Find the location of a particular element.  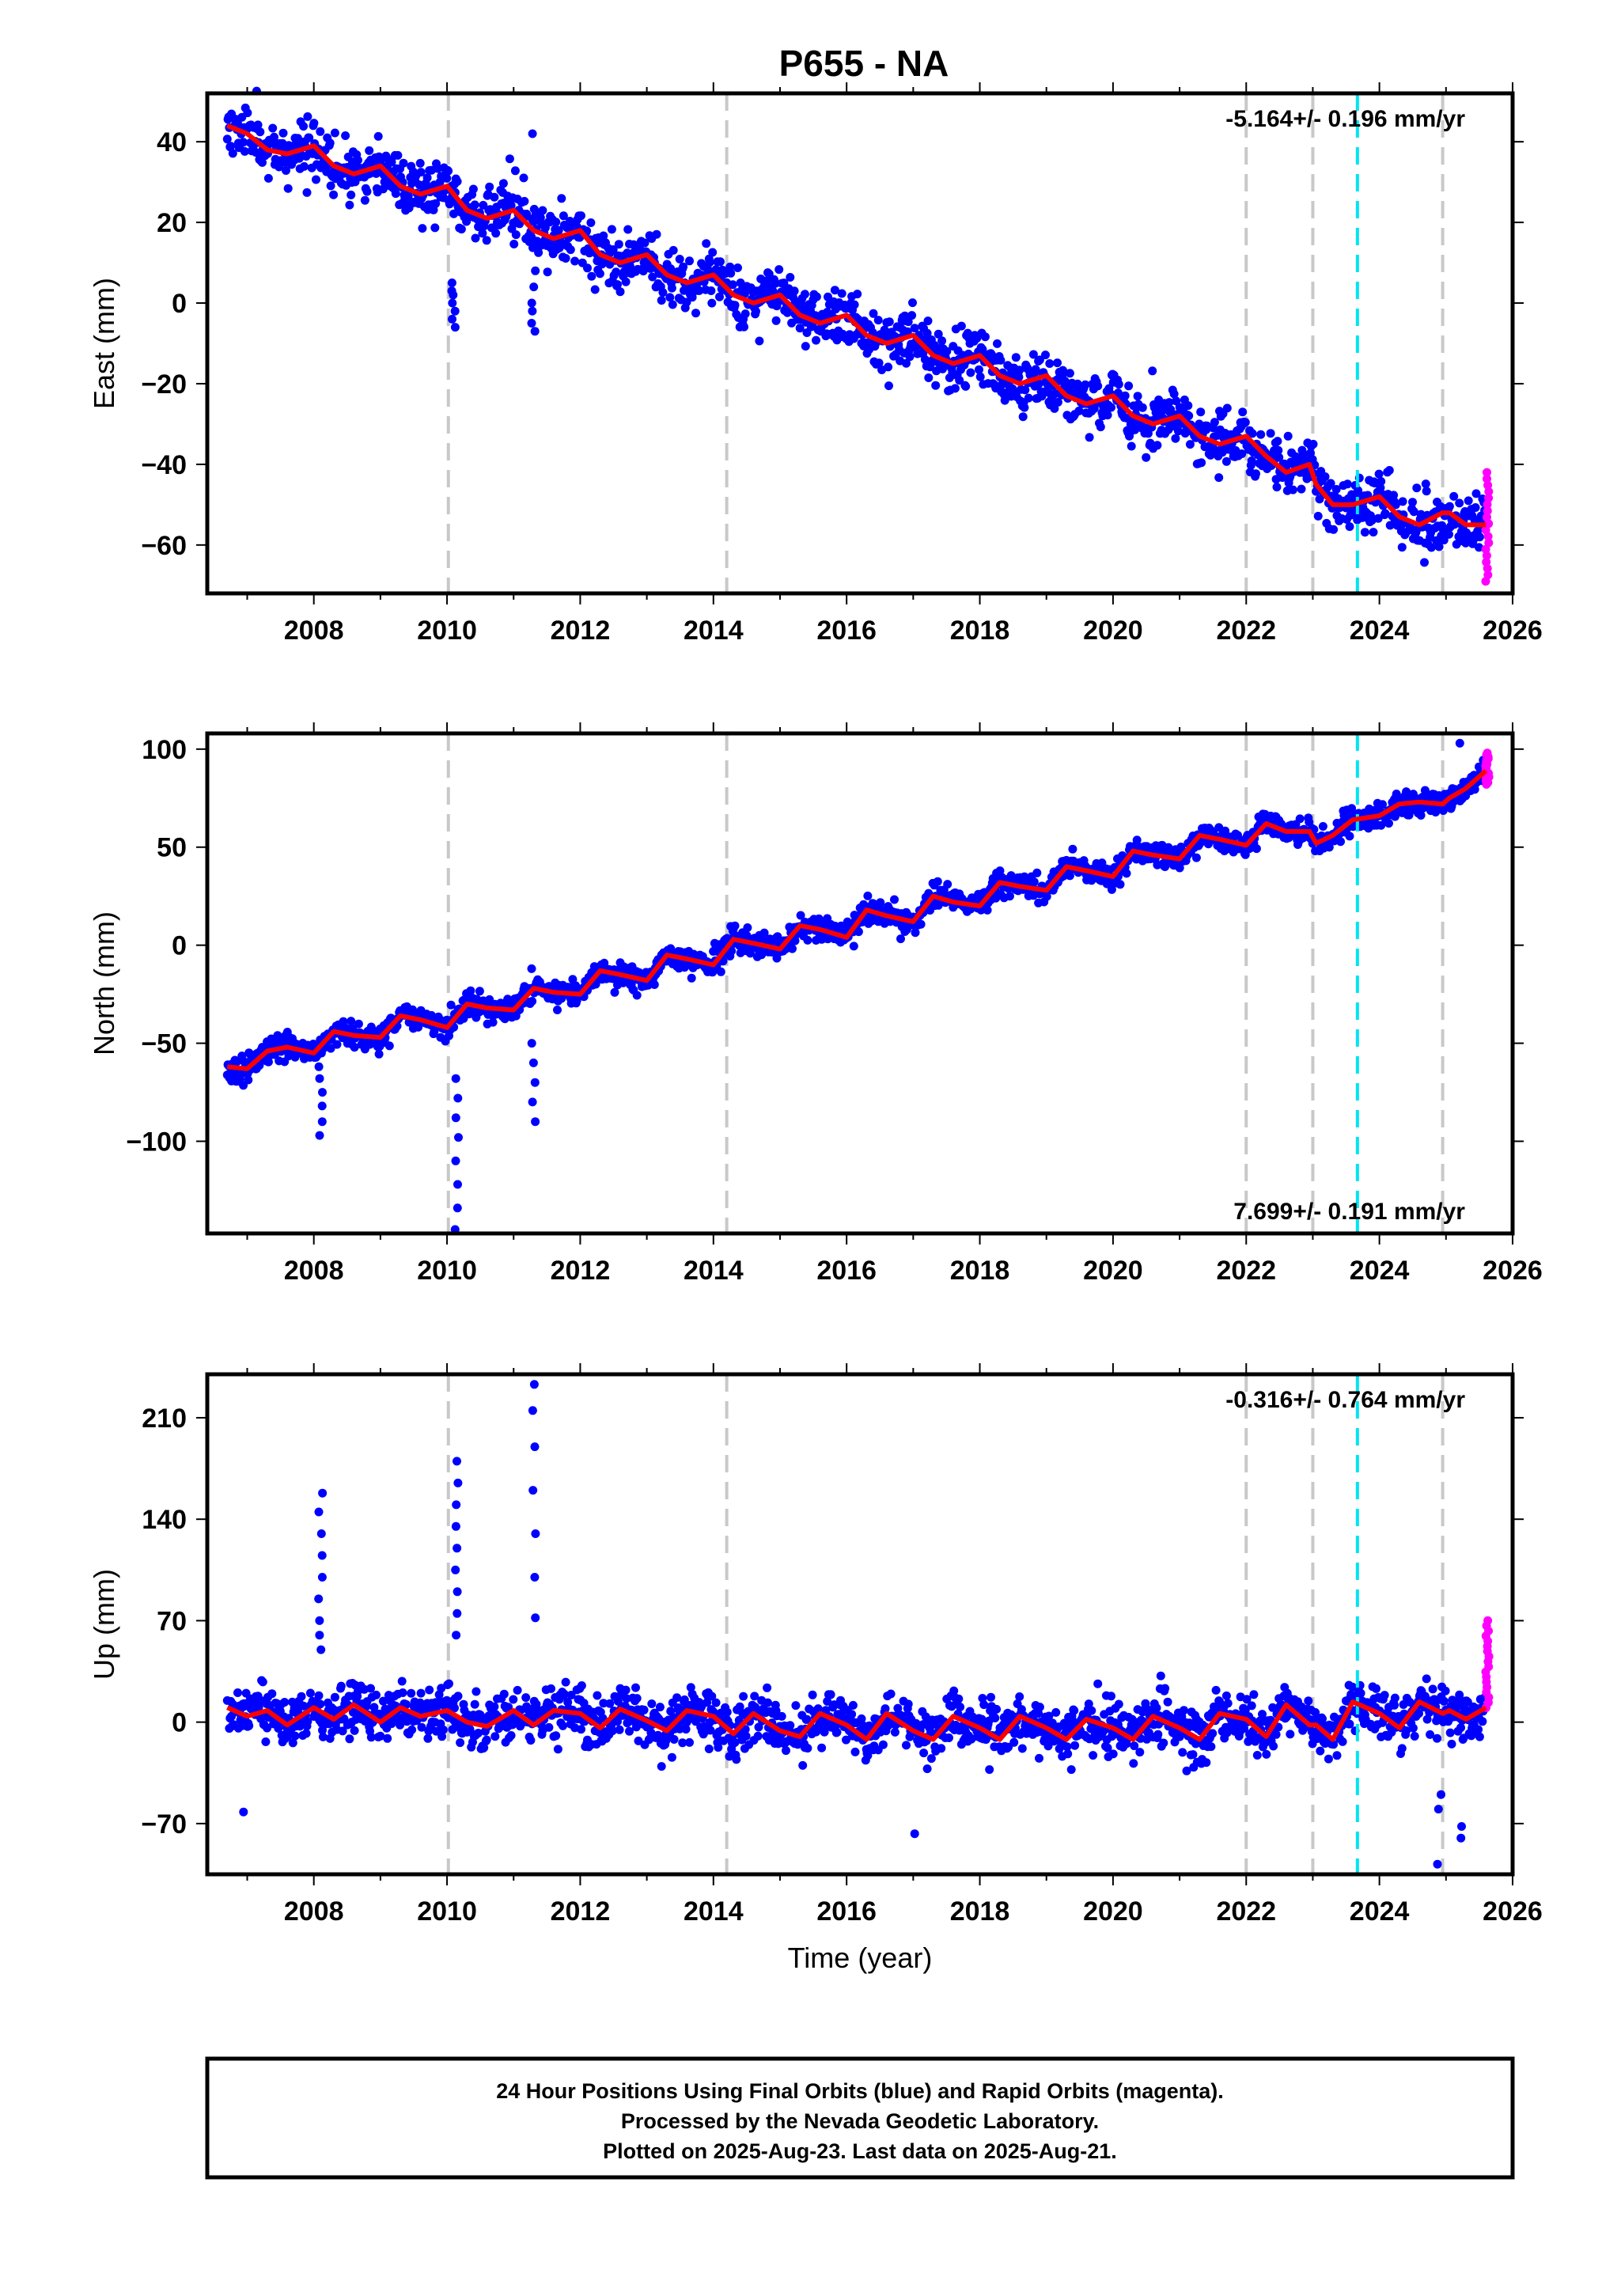

rapid-orbit-point is located at coordinates (1489, 491).